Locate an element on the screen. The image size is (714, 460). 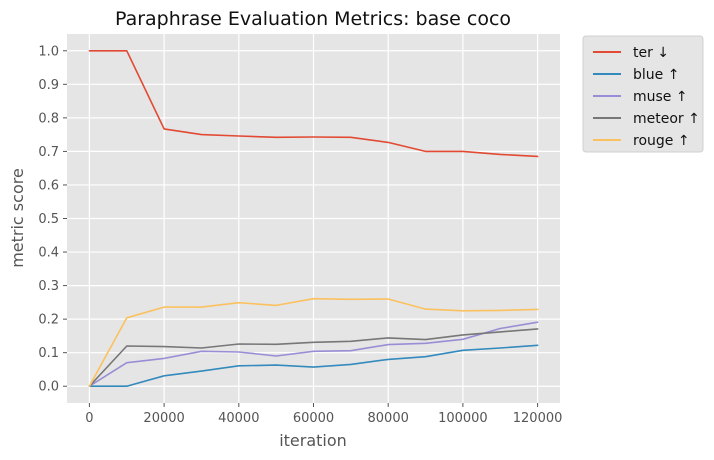
y-tick-label: 0.0 is located at coordinates (48, 387).